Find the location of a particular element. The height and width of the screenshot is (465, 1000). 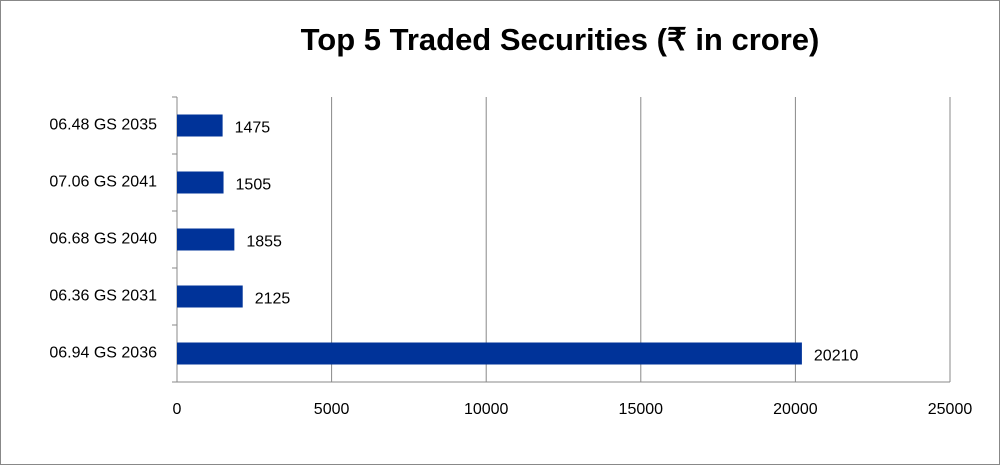

y-tick-label: 06.36 GS 2031 is located at coordinates (103, 296).